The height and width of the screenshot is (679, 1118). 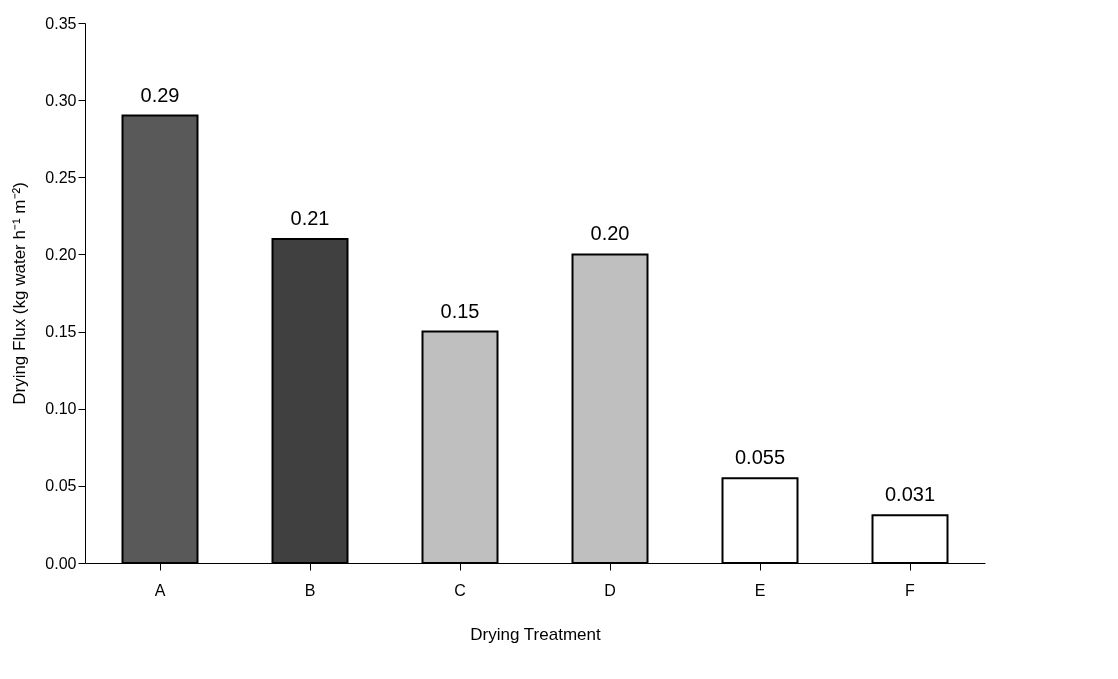 What do you see at coordinates (460, 310) in the screenshot?
I see `data-label: 0.15` at bounding box center [460, 310].